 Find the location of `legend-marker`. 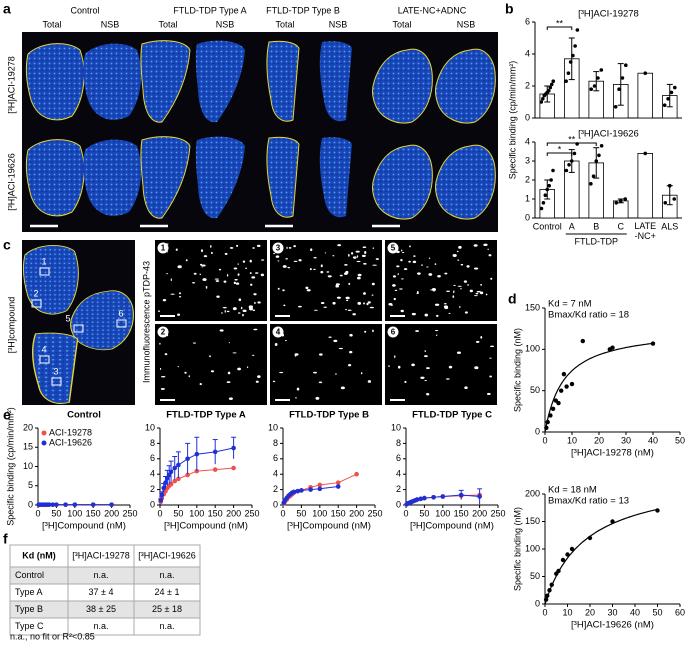

legend-marker is located at coordinates (44, 443).